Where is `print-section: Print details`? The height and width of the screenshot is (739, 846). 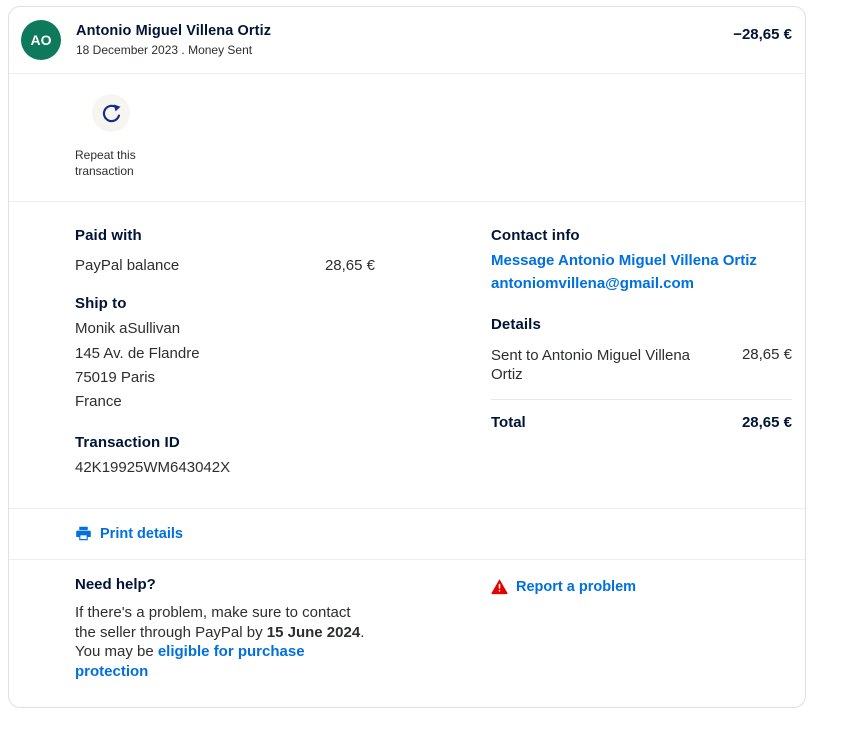
print-section: Print details is located at coordinates (407, 534).